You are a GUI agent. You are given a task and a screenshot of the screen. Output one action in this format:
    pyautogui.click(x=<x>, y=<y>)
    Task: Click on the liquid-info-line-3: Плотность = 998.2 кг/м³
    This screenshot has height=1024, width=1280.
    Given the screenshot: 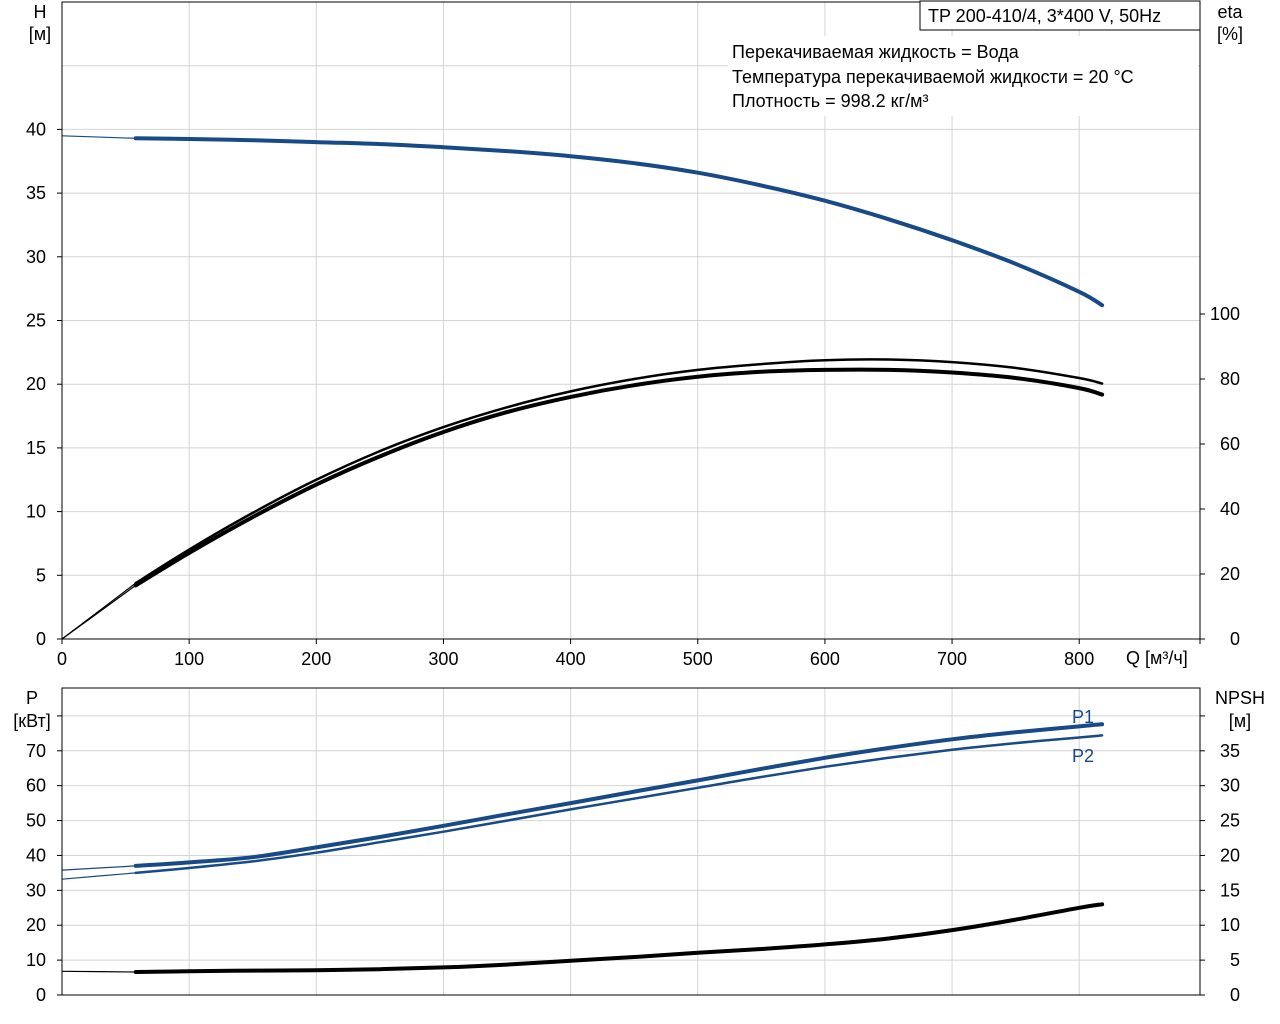 What is the action you would take?
    pyautogui.click(x=830, y=101)
    